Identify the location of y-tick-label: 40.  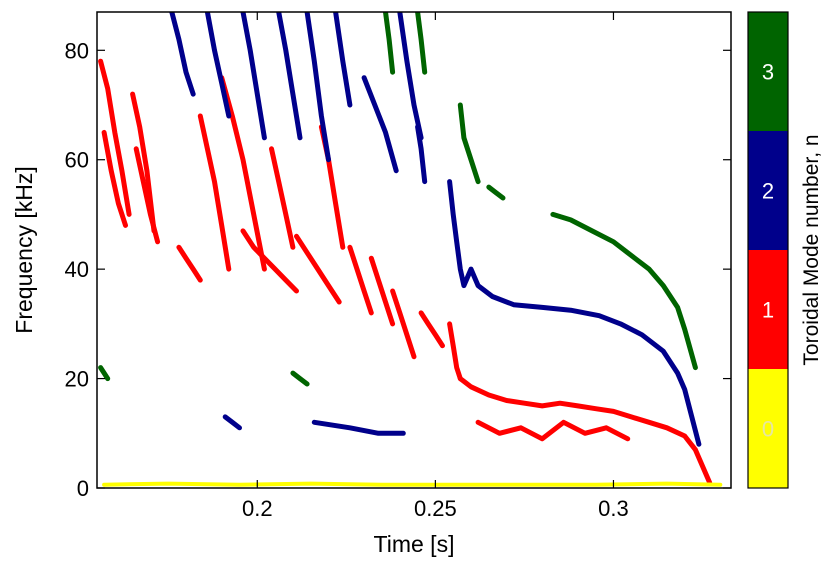
(77, 269).